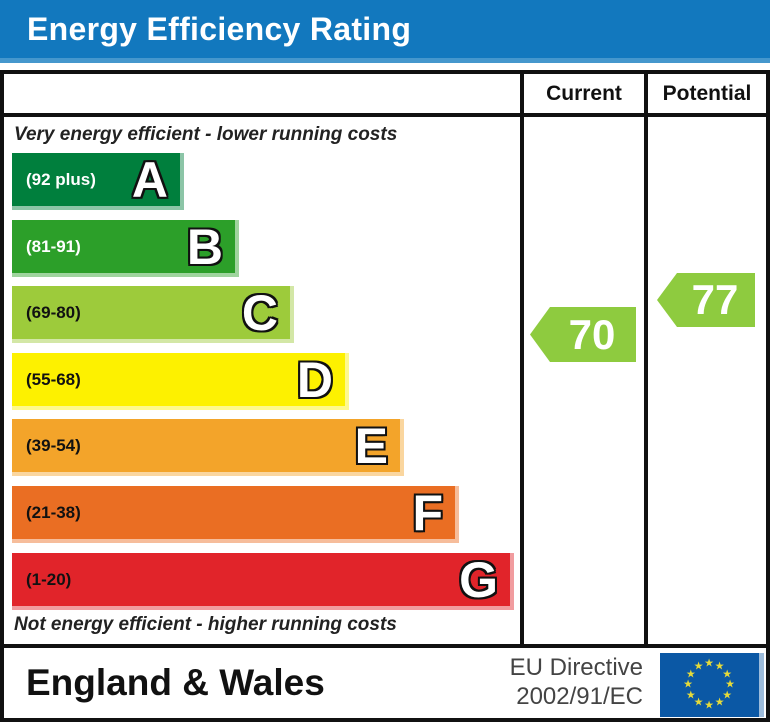 The height and width of the screenshot is (722, 770). I want to click on band-letter-c: C, so click(259, 312).